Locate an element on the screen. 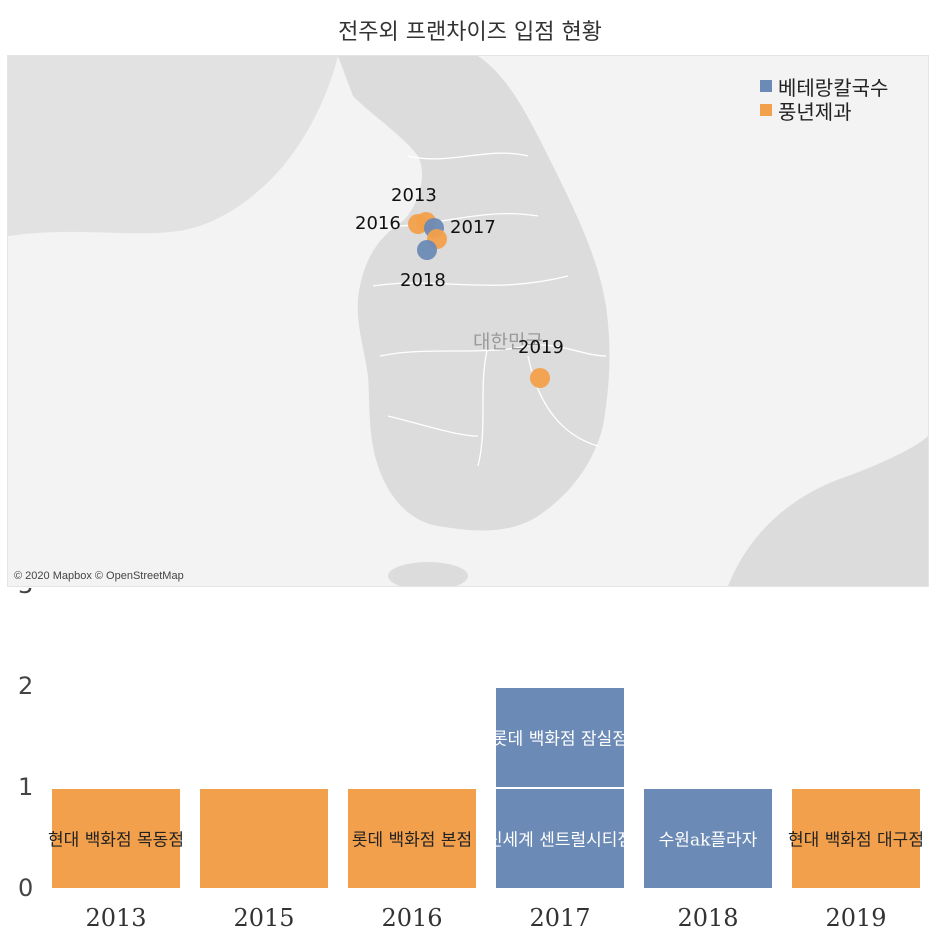  y-tick-label: 3 is located at coordinates (25, 593).